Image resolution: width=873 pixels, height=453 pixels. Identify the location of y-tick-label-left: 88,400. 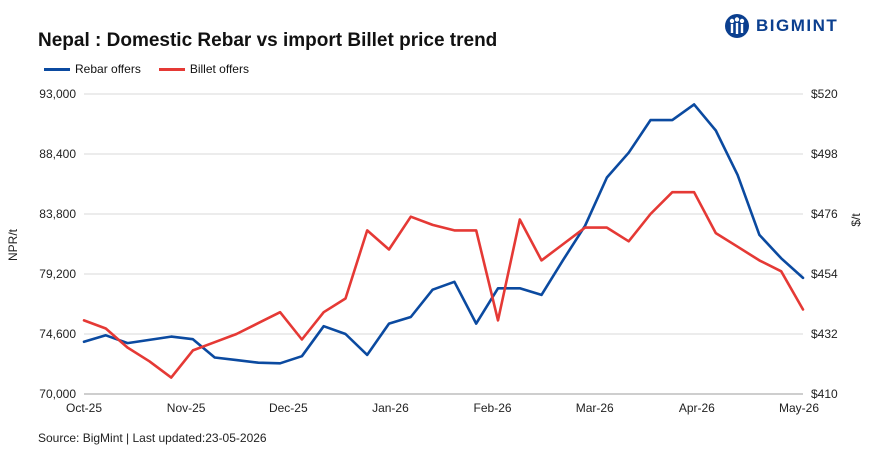
(57, 154).